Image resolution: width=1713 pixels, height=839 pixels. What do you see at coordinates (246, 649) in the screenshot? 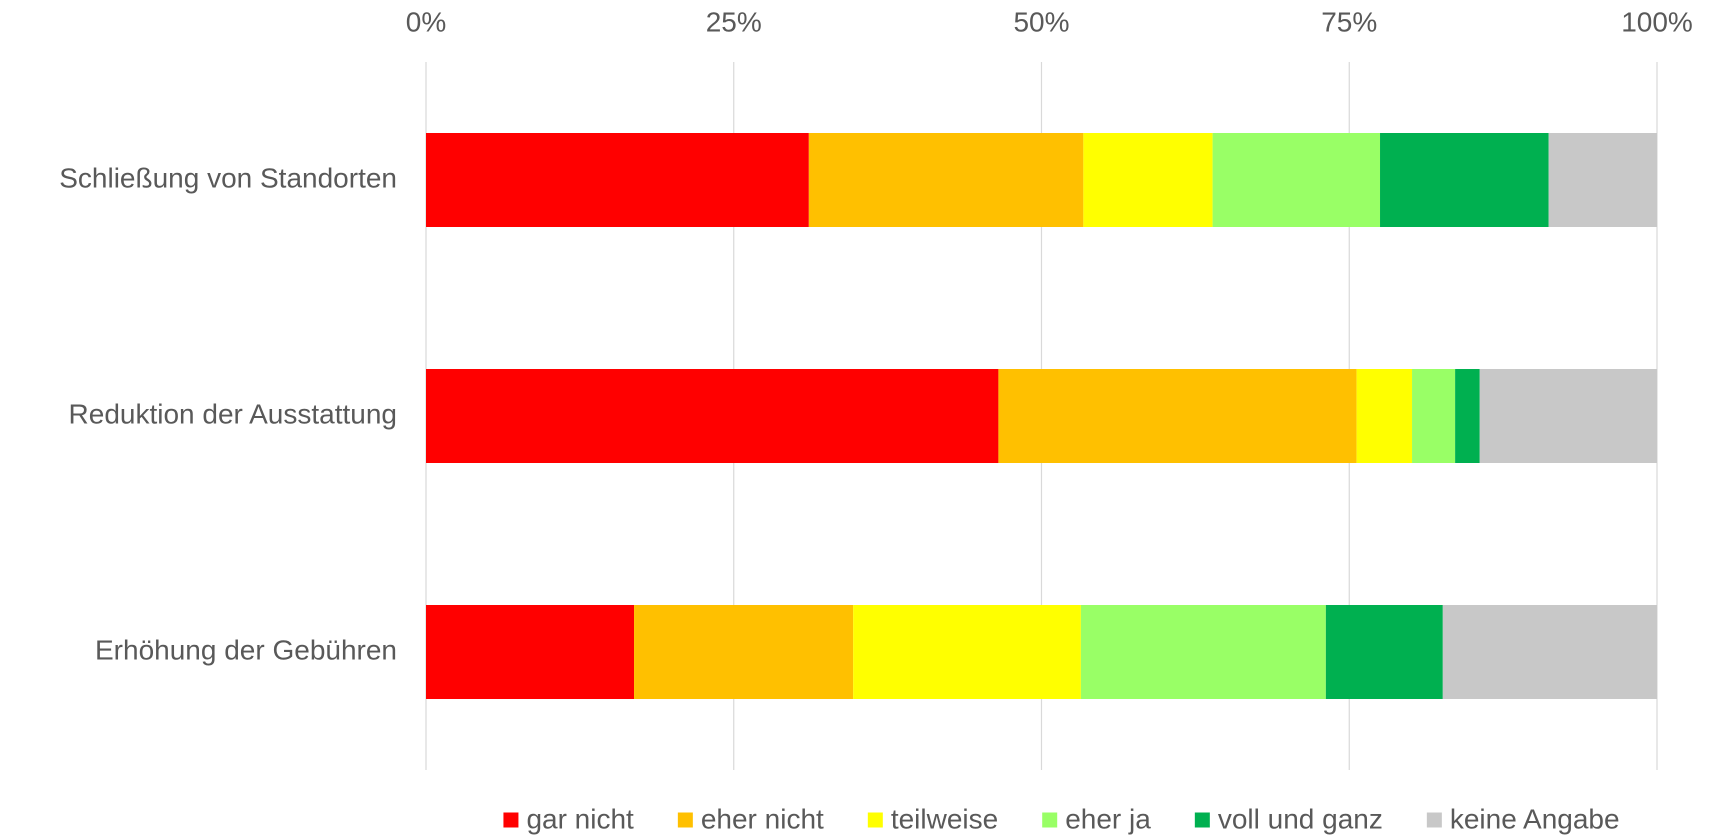
I see `y-tick-label: Erhöhung der Gebühren` at bounding box center [246, 649].